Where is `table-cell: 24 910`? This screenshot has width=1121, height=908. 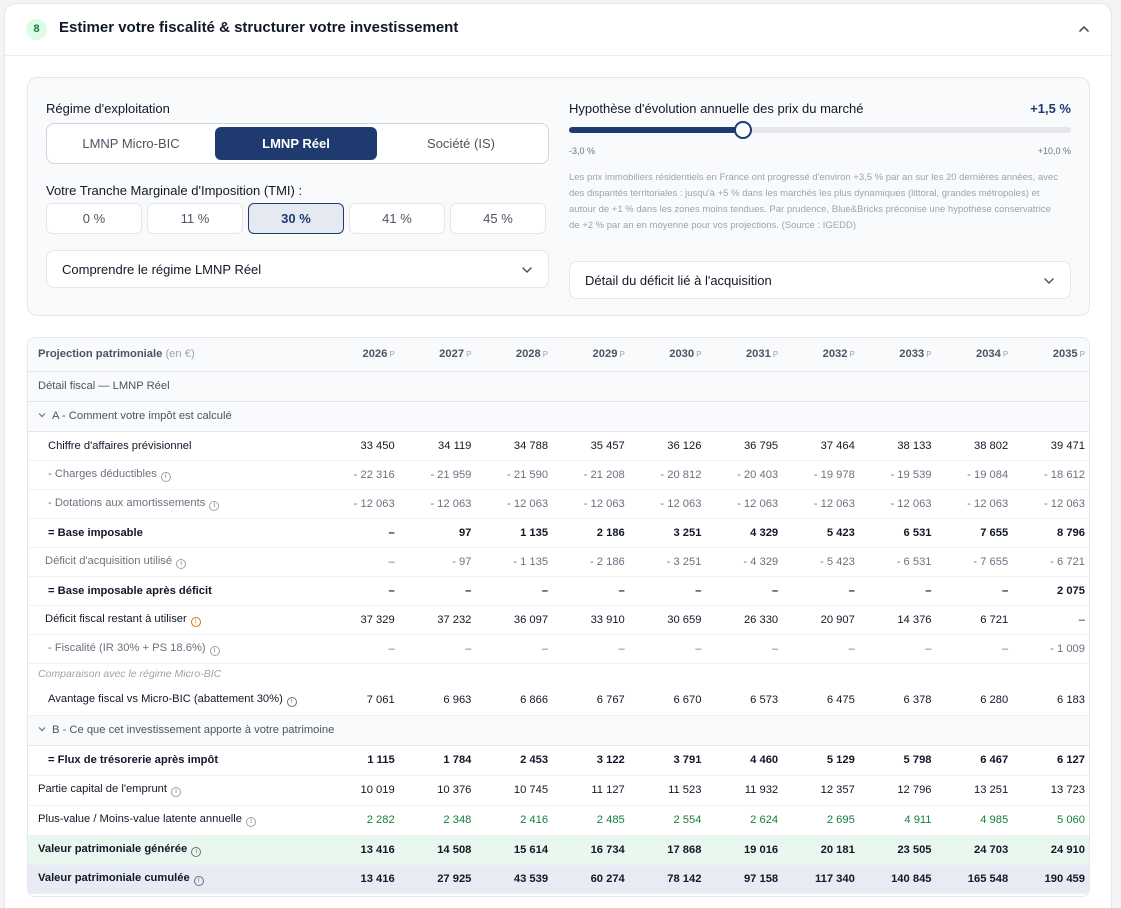
table-cell: 24 910 is located at coordinates (1051, 849).